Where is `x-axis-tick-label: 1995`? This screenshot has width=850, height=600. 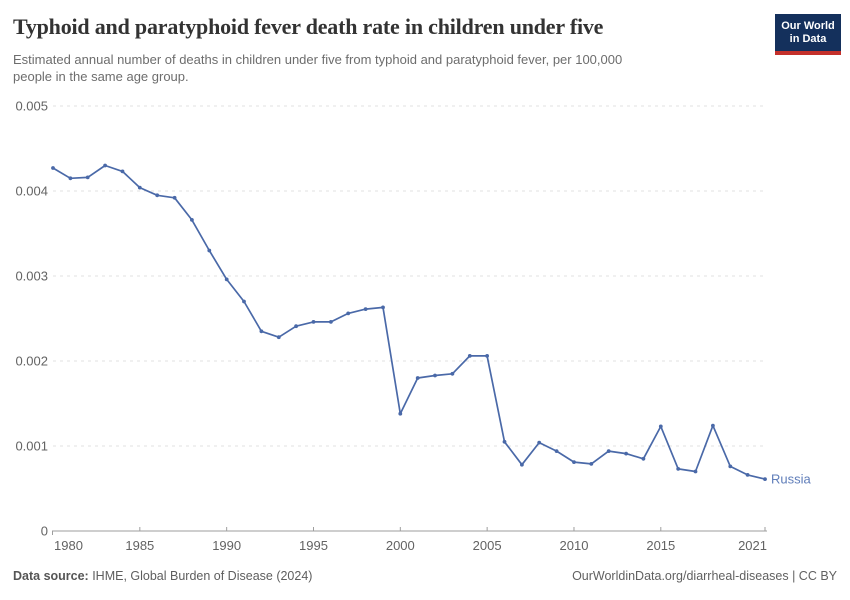
x-axis-tick-label: 1995 is located at coordinates (313, 545).